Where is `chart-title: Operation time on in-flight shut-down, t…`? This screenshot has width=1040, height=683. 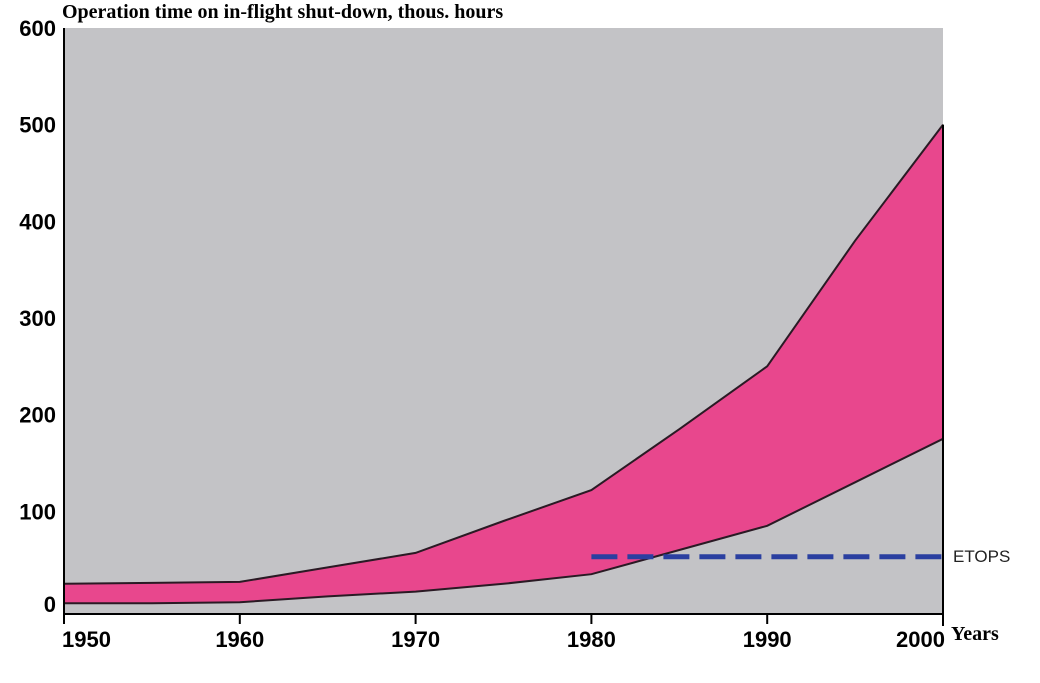
chart-title: Operation time on in-flight shut-down, t… is located at coordinates (282, 12).